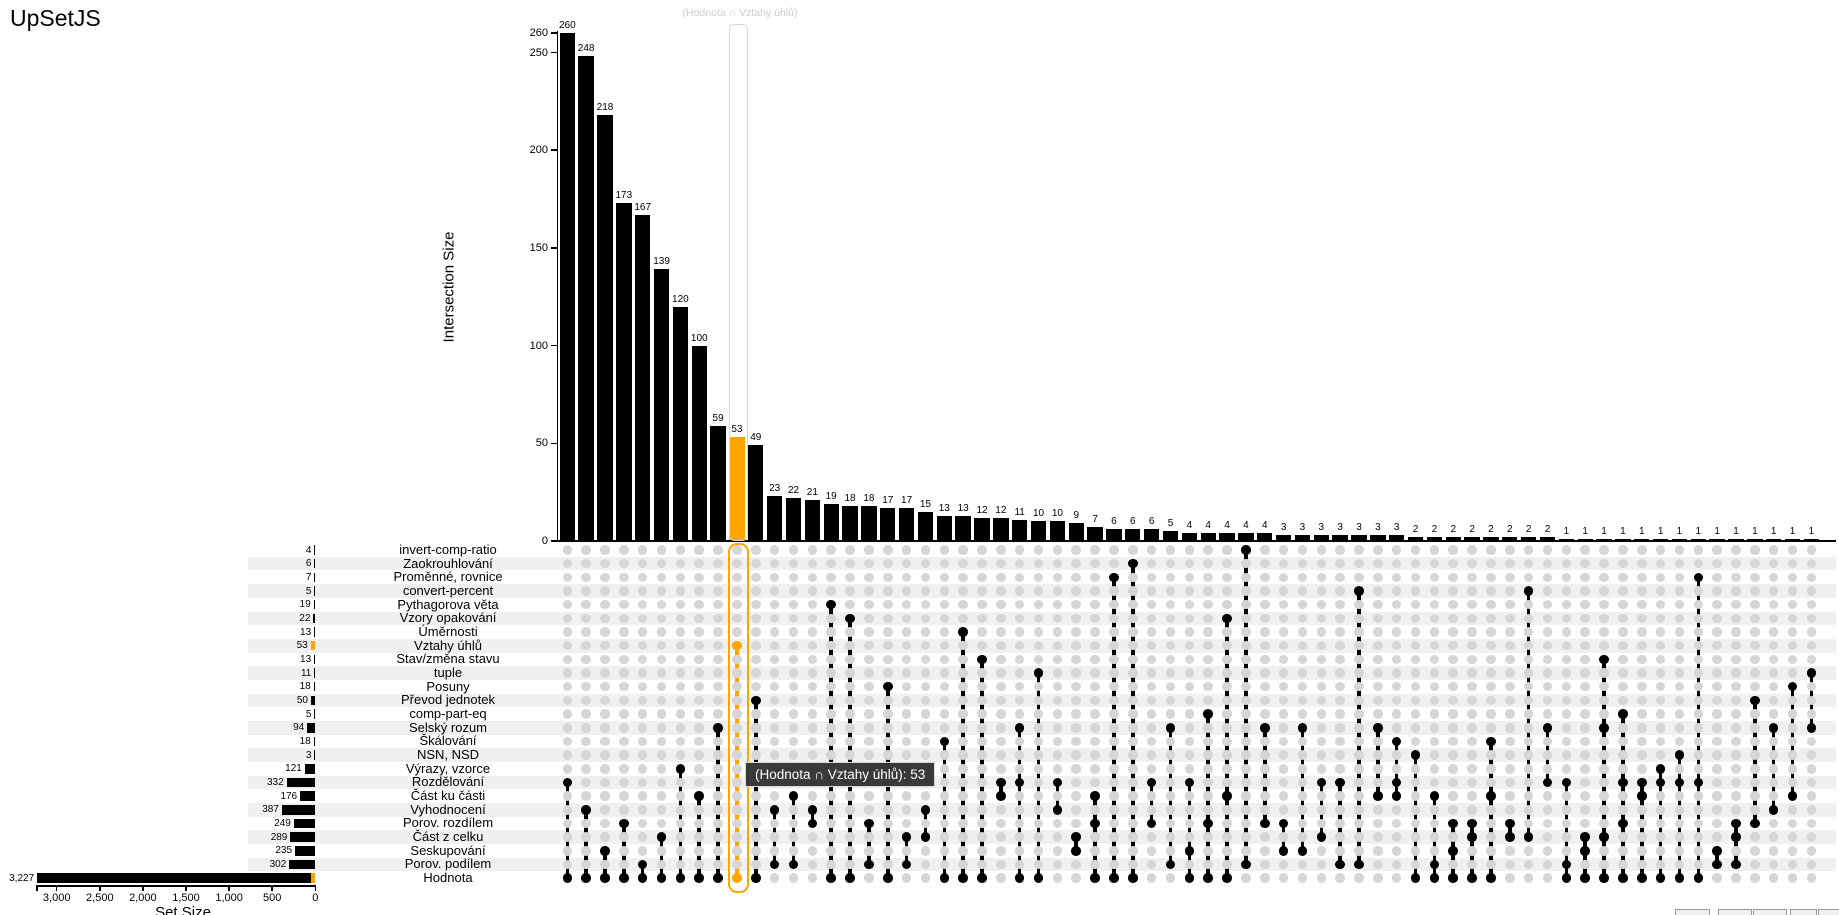 The height and width of the screenshot is (915, 1839). What do you see at coordinates (448, 809) in the screenshot?
I see `set-label: Vyhodnocení` at bounding box center [448, 809].